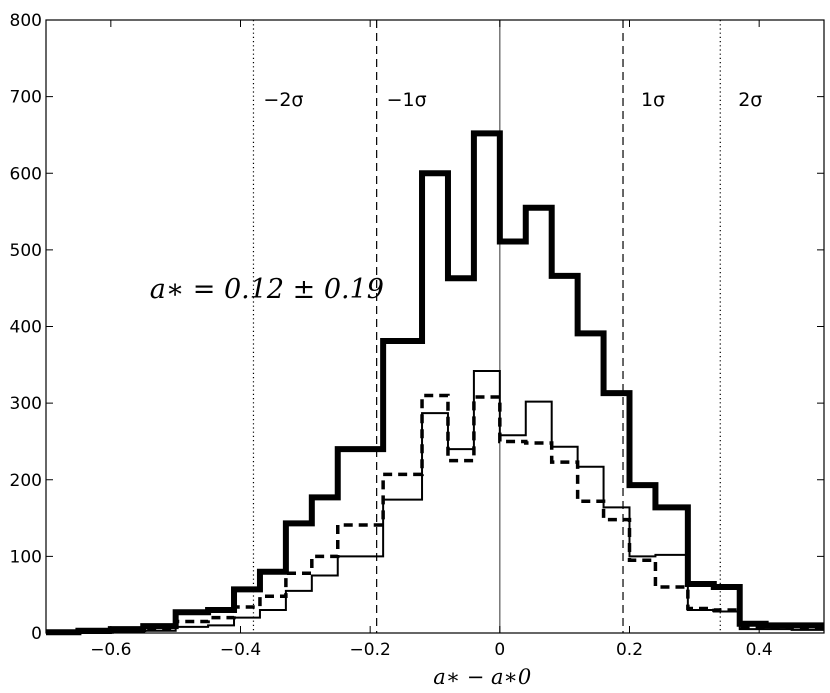 Image resolution: width=830 pixels, height=693 pixels. I want to click on x-tick-label: 0.2, so click(629, 650).